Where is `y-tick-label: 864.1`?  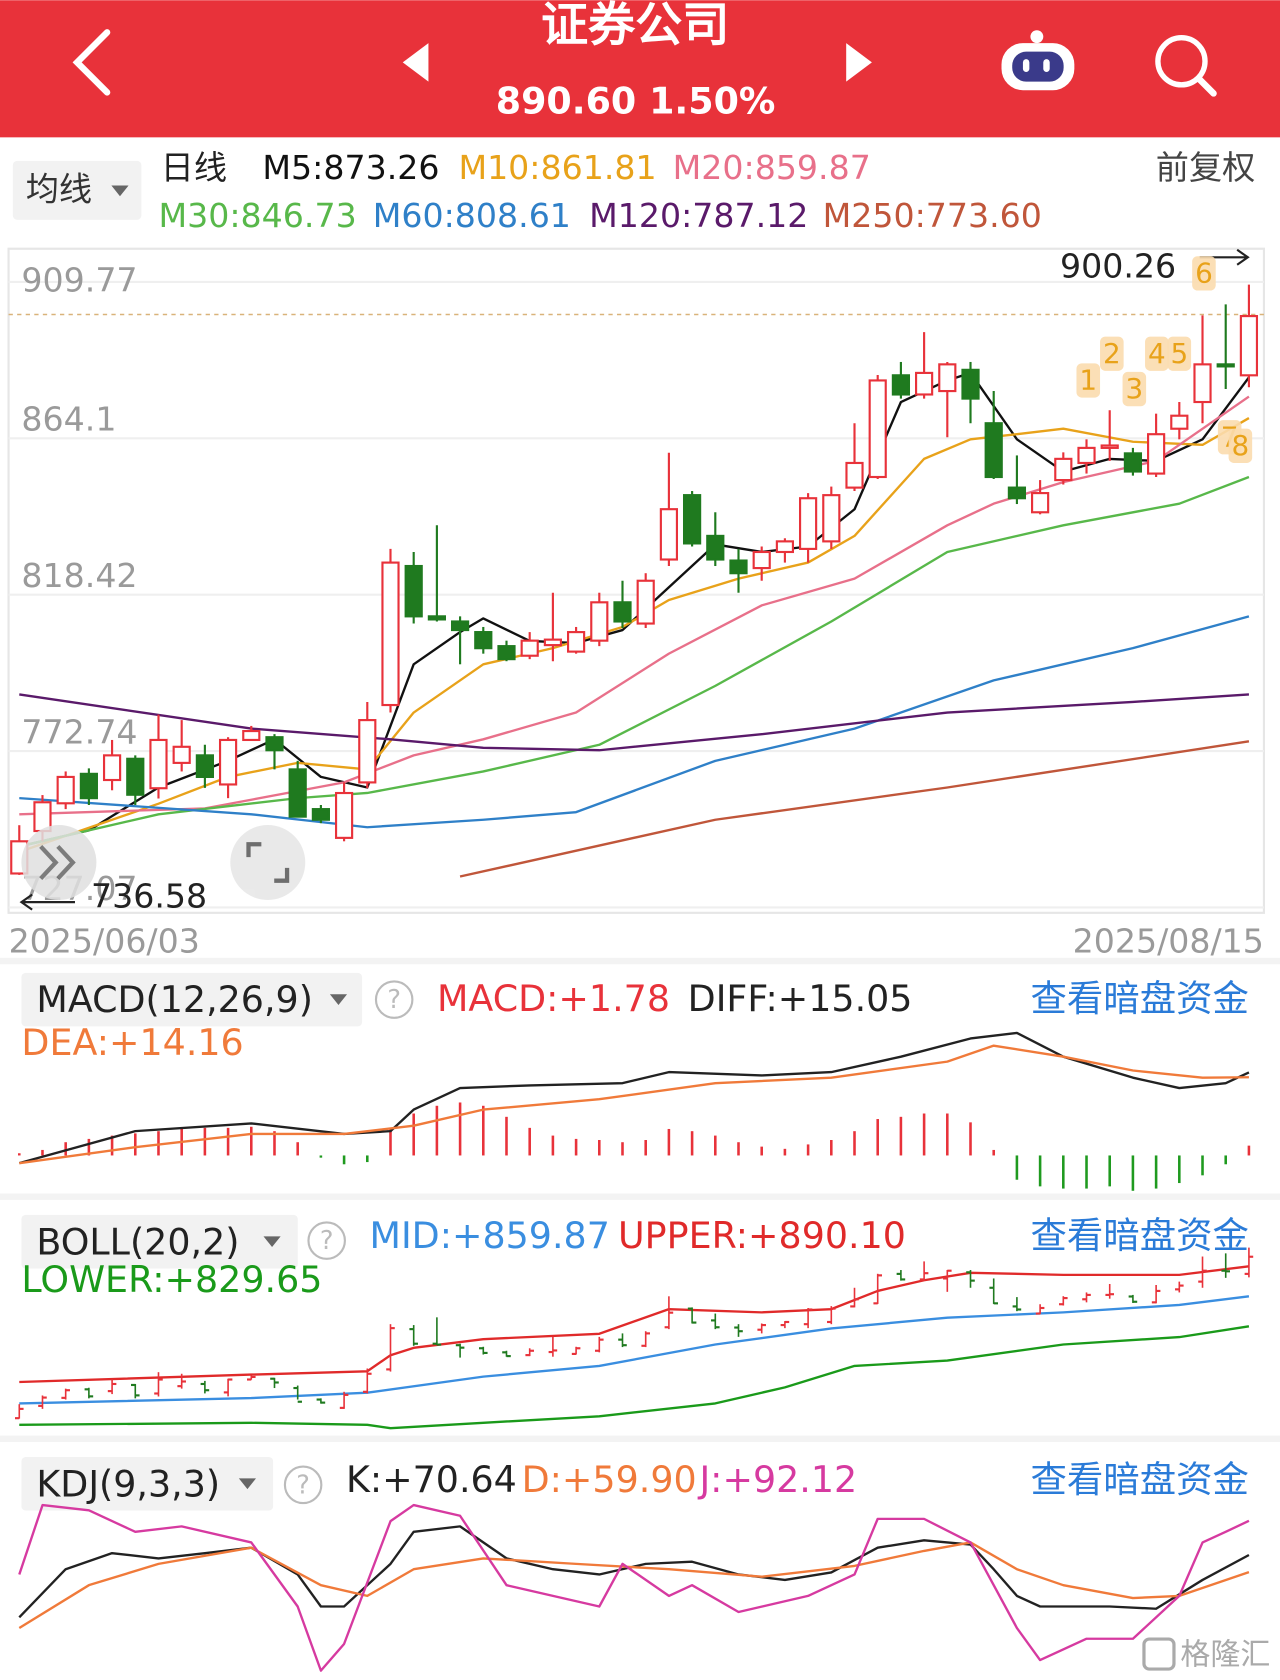
y-tick-label: 864.1 is located at coordinates (68, 419).